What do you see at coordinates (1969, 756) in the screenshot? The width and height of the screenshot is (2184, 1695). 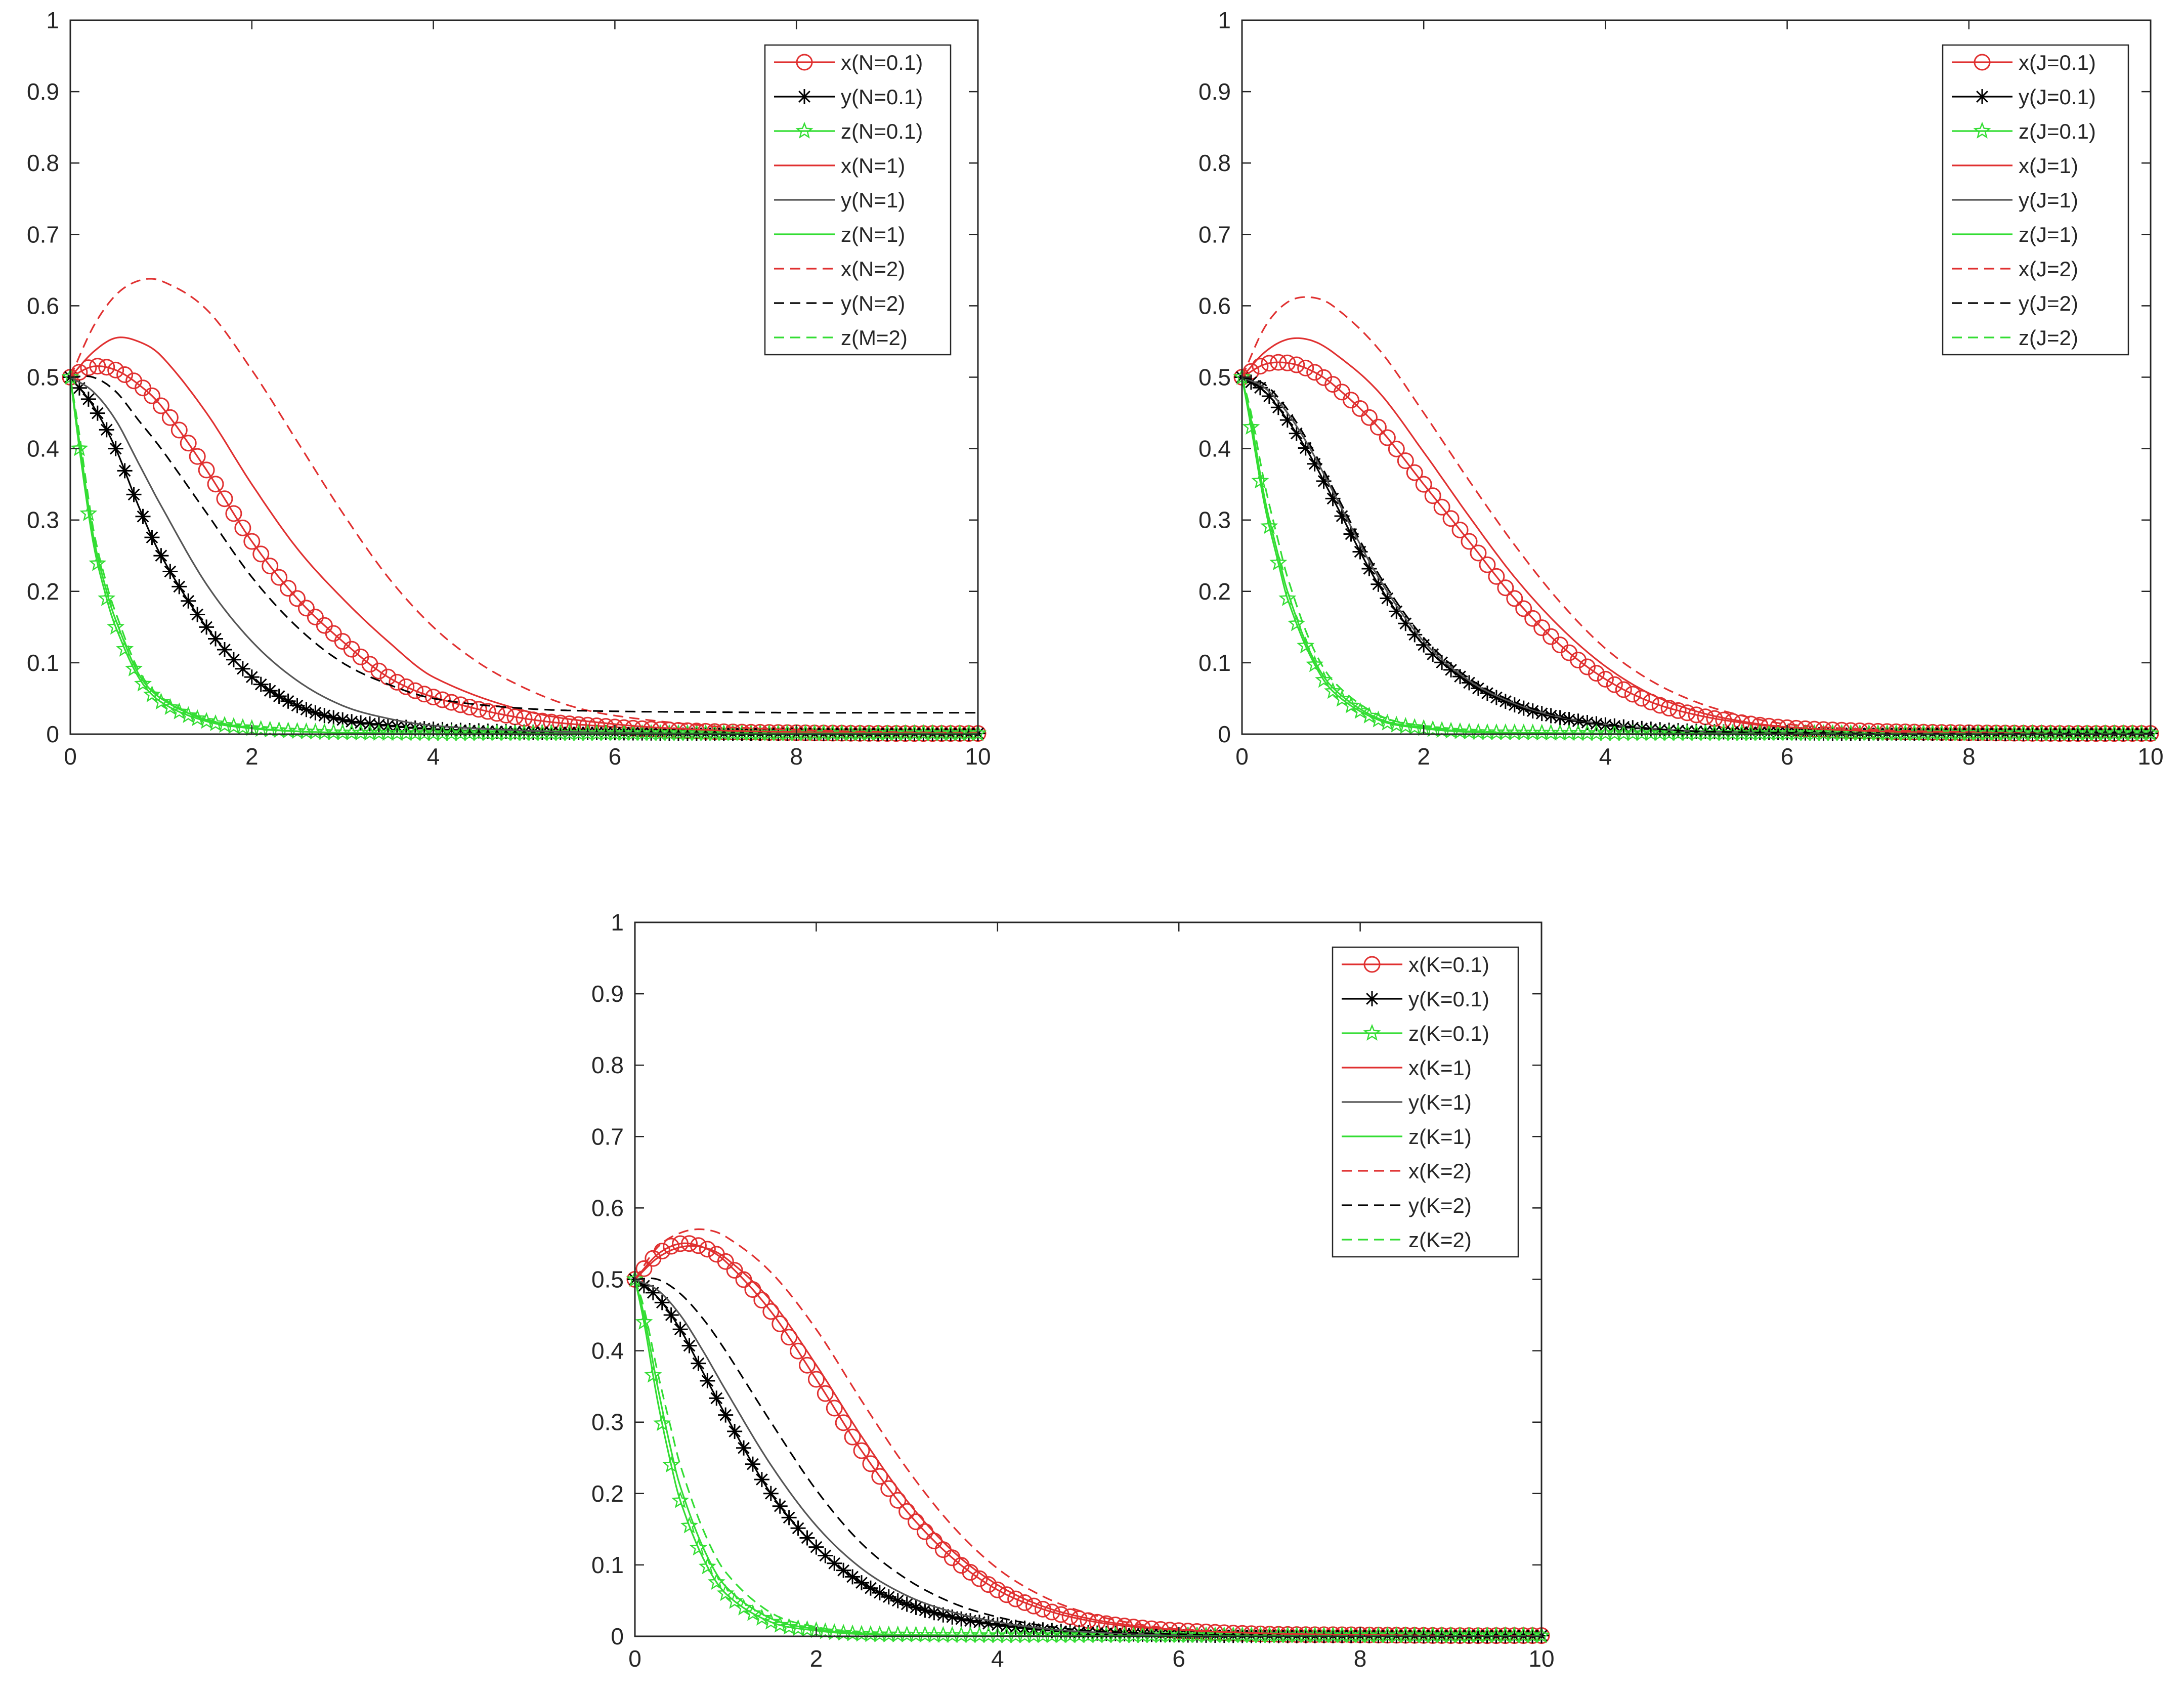 I see `x-tick-label: 8` at bounding box center [1969, 756].